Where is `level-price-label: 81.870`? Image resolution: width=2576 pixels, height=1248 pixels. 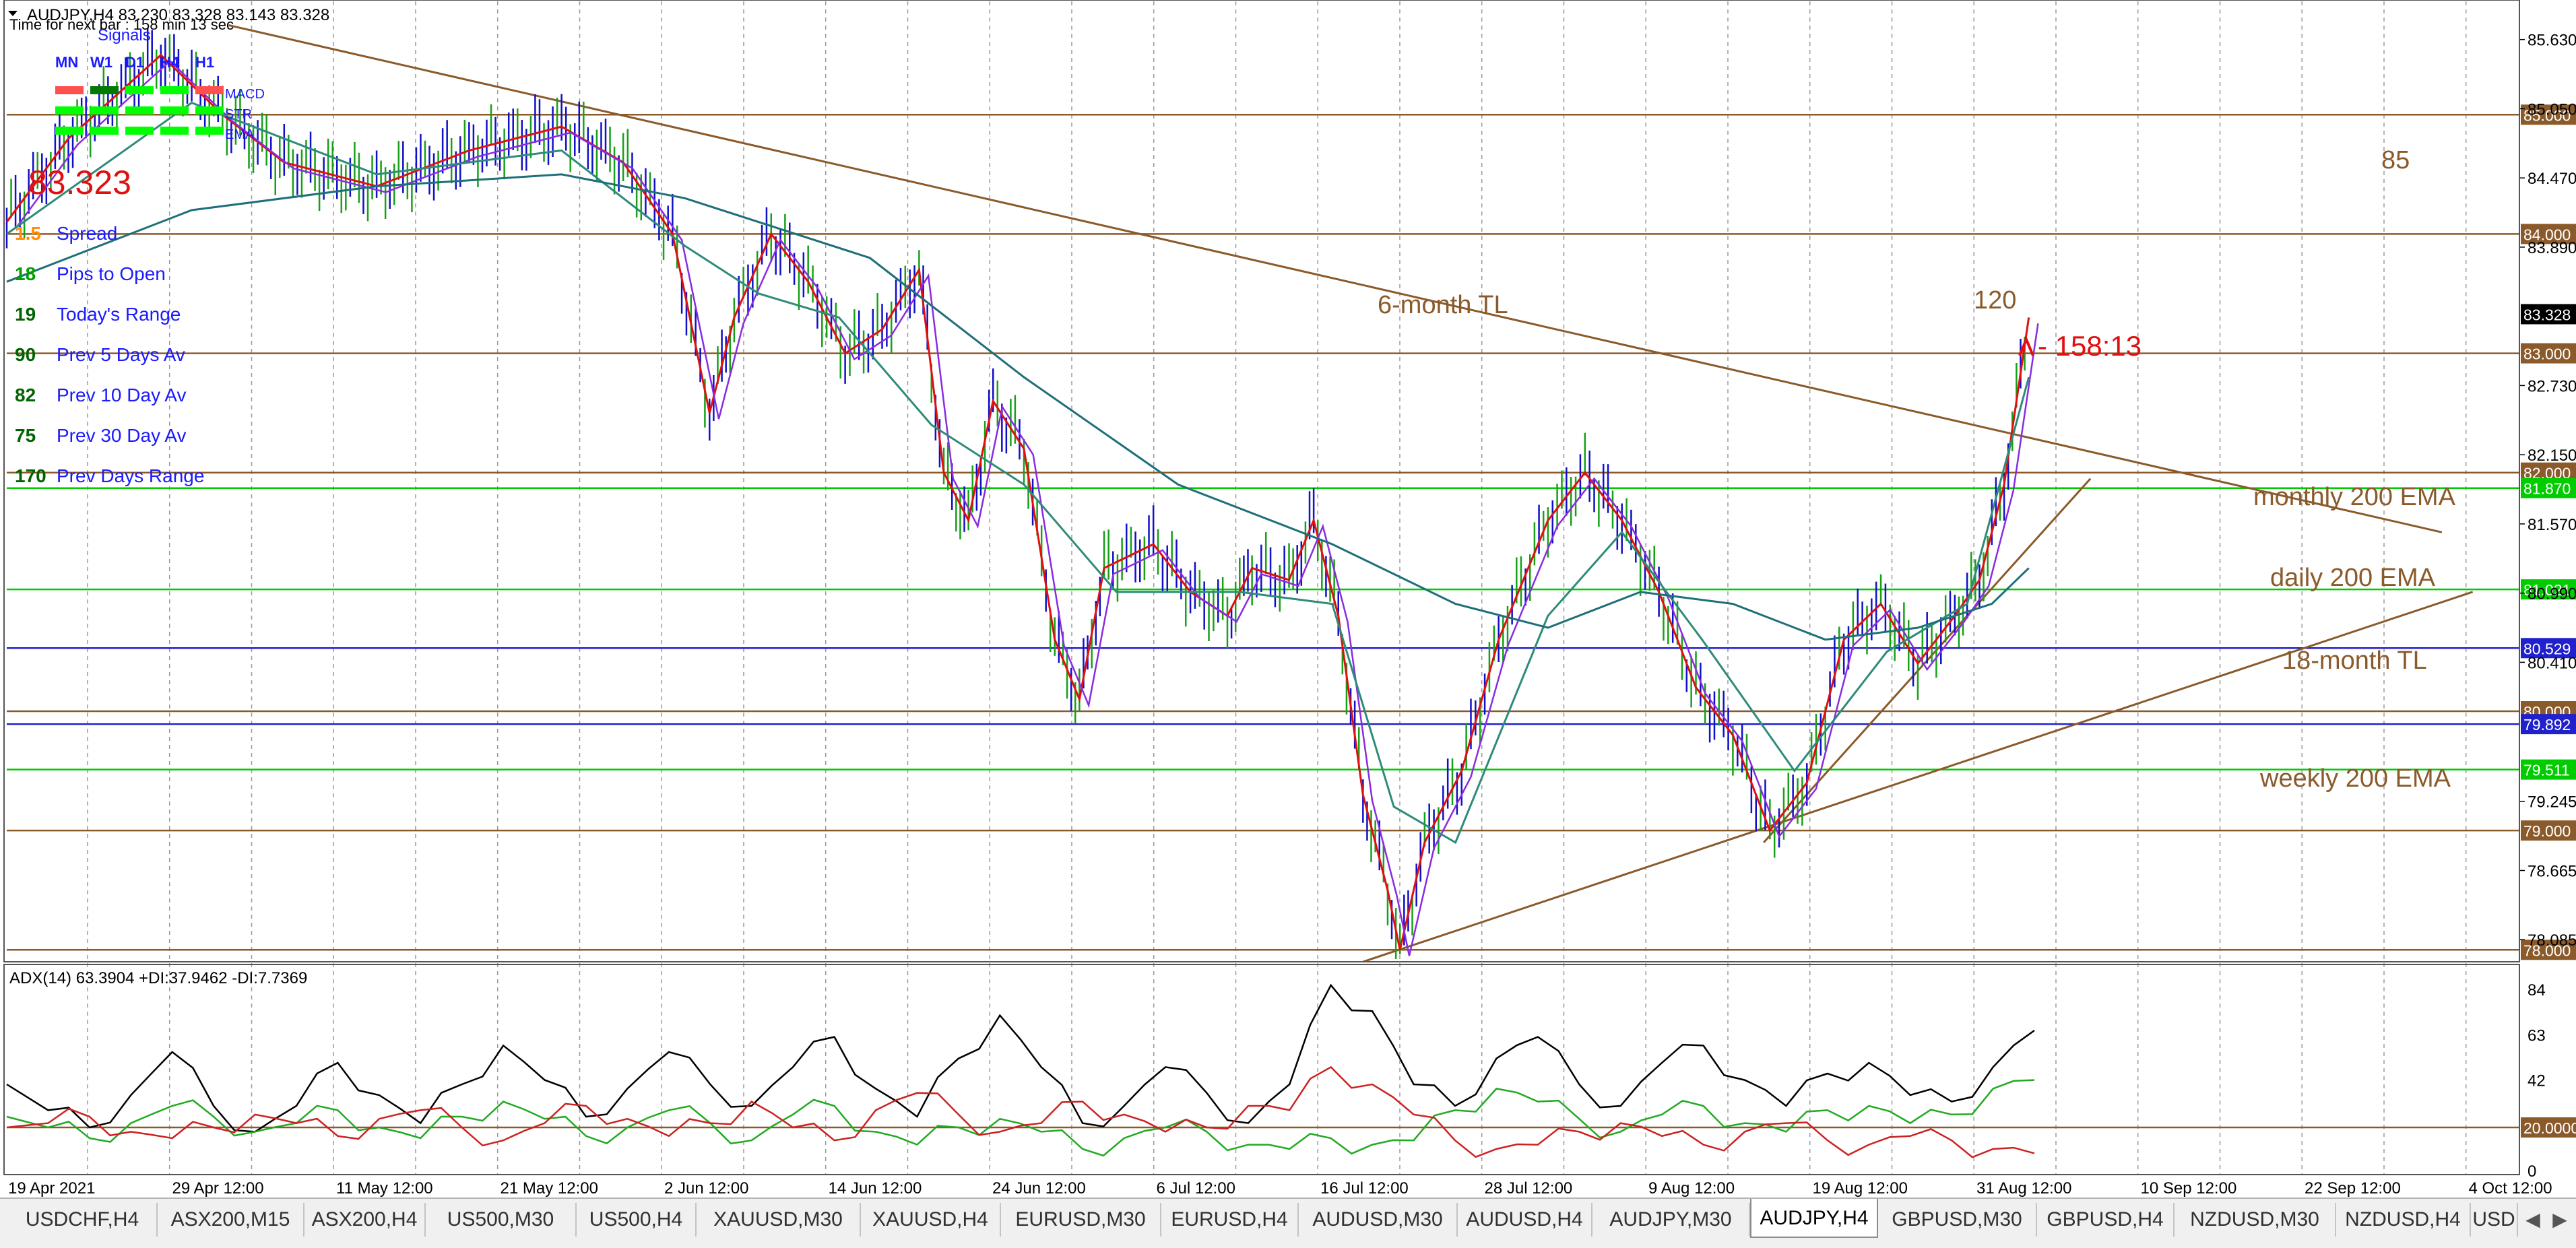 level-price-label: 81.870 is located at coordinates (2547, 489).